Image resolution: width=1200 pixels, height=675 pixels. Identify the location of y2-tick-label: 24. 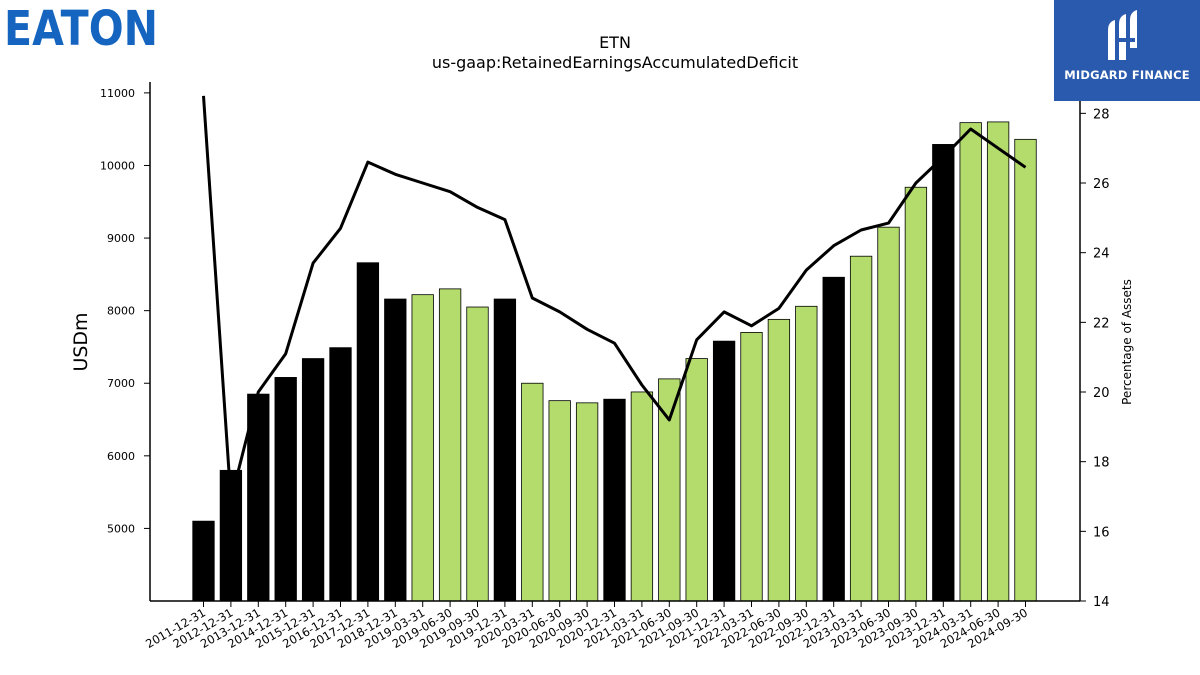
(1101, 254).